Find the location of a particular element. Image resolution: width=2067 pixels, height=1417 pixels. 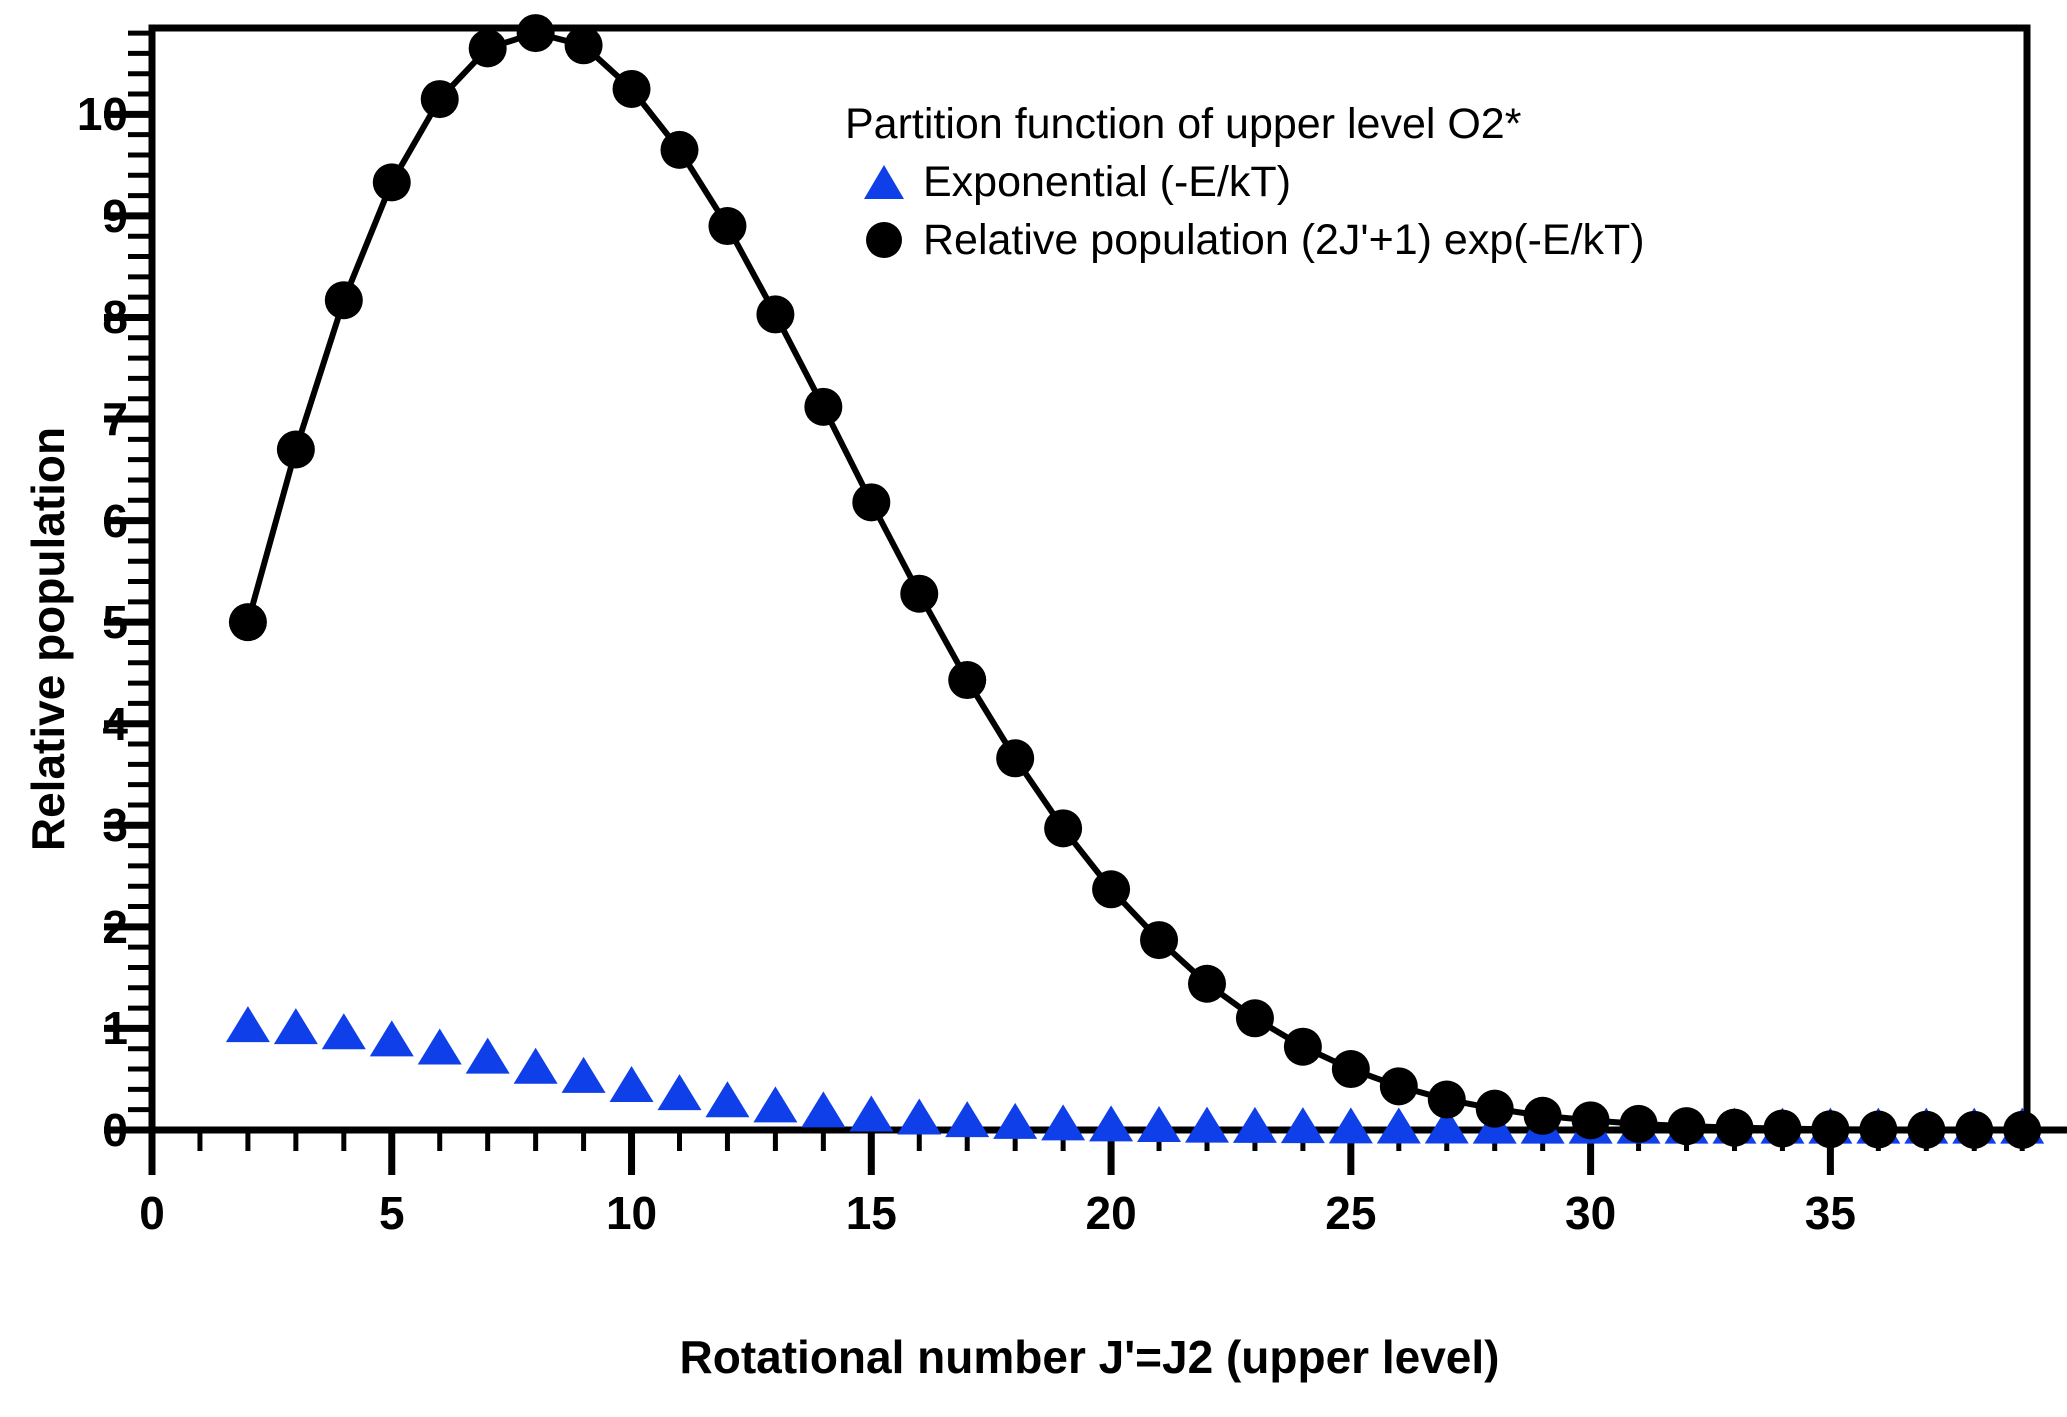

legend-entry-relative-population: Relative population (2J'+1) exp(-E/kT) is located at coordinates (1245, 240).